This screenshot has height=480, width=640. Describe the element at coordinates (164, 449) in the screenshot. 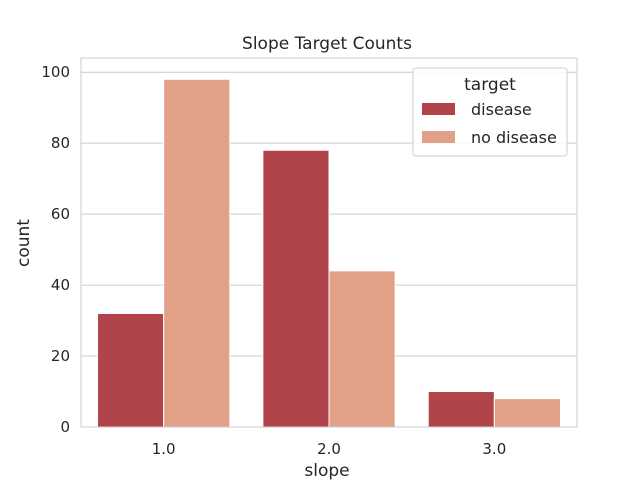

I see `x-tick-label: 1.0` at that location.